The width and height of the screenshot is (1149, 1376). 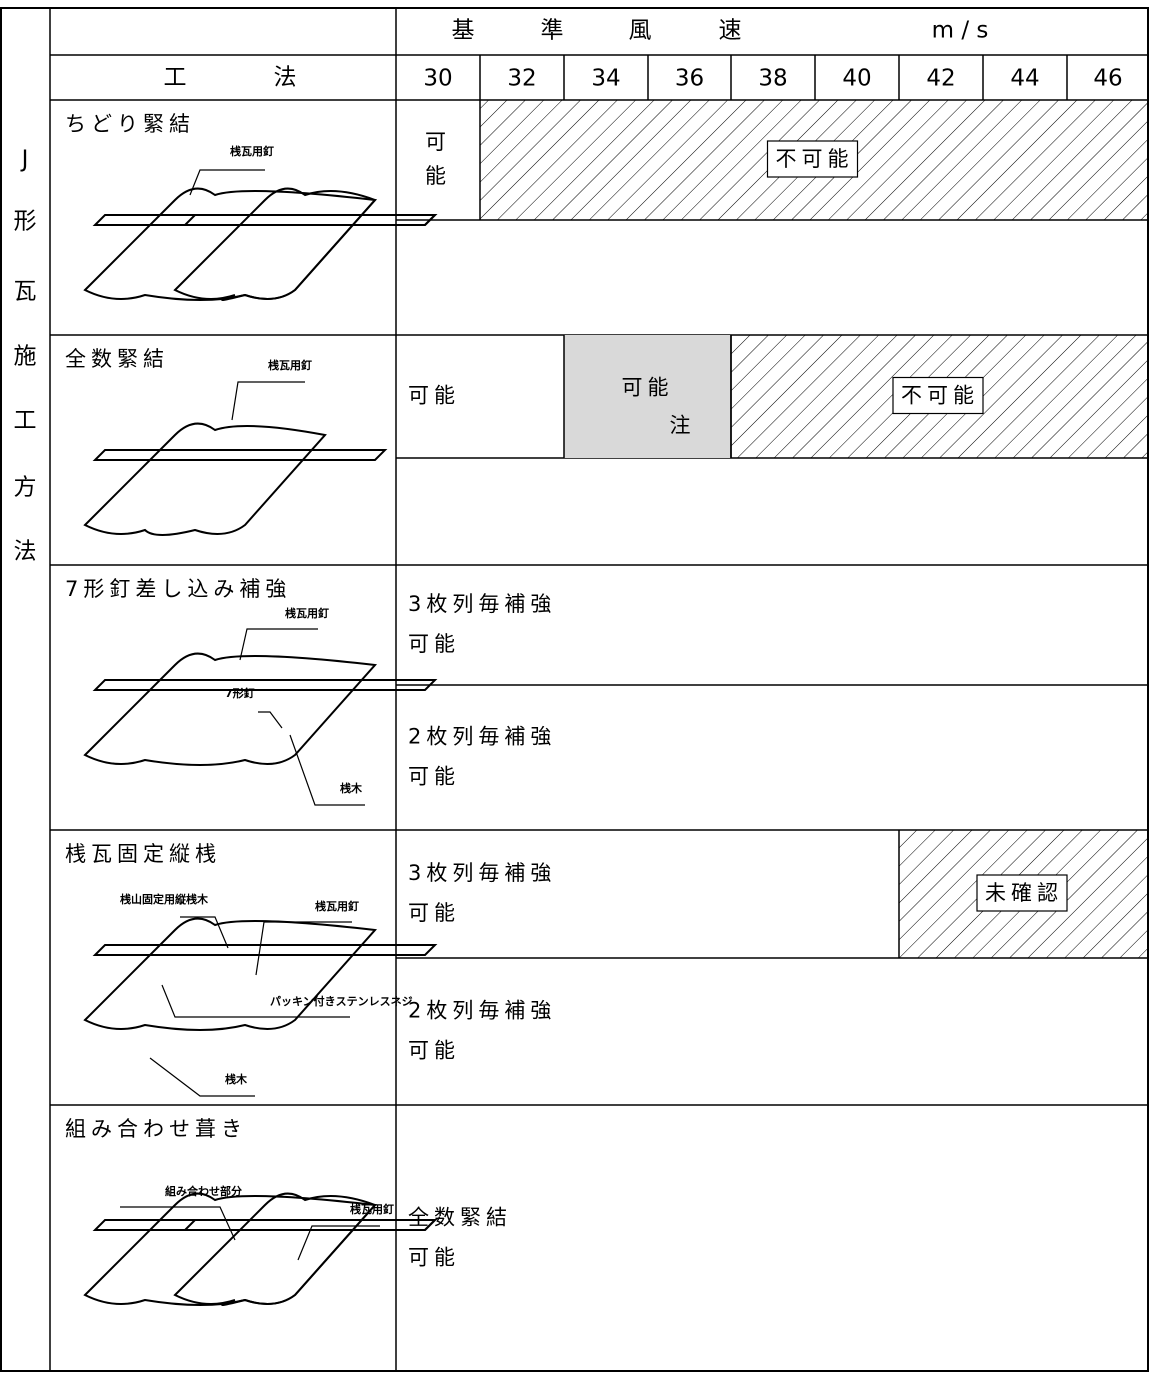 I want to click on speed-label: 30, so click(x=437, y=79).